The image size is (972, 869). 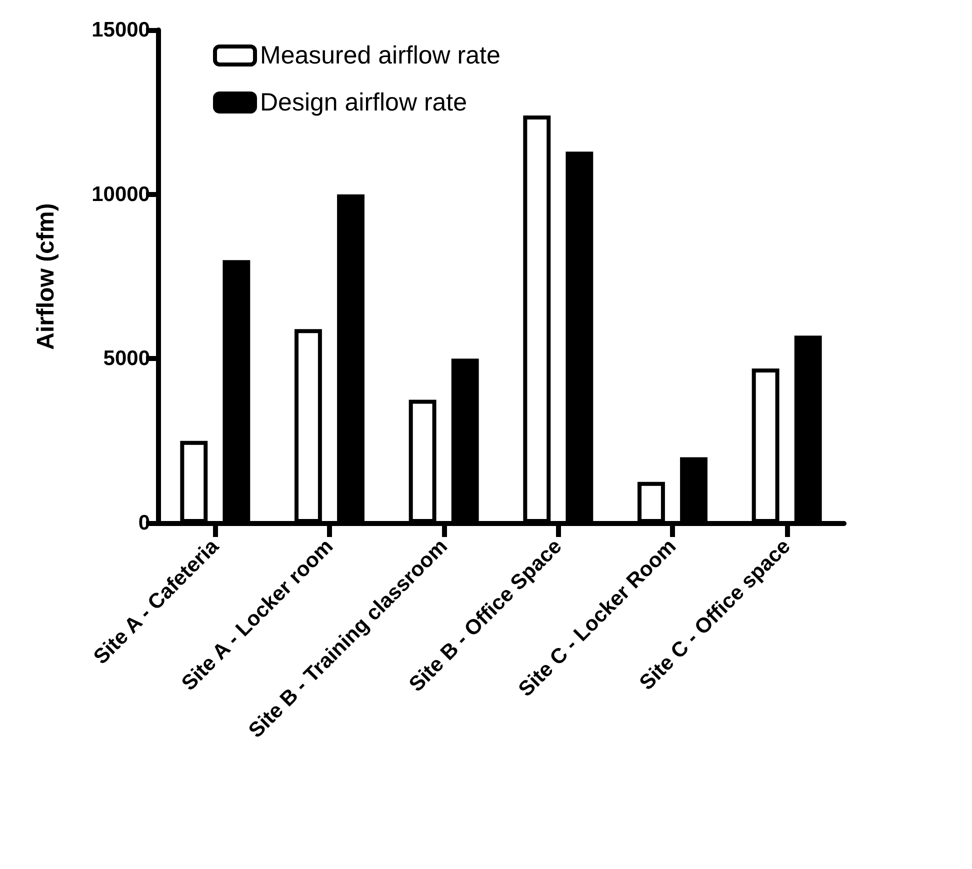 What do you see at coordinates (364, 102) in the screenshot?
I see `legend-label: Design airflow rate` at bounding box center [364, 102].